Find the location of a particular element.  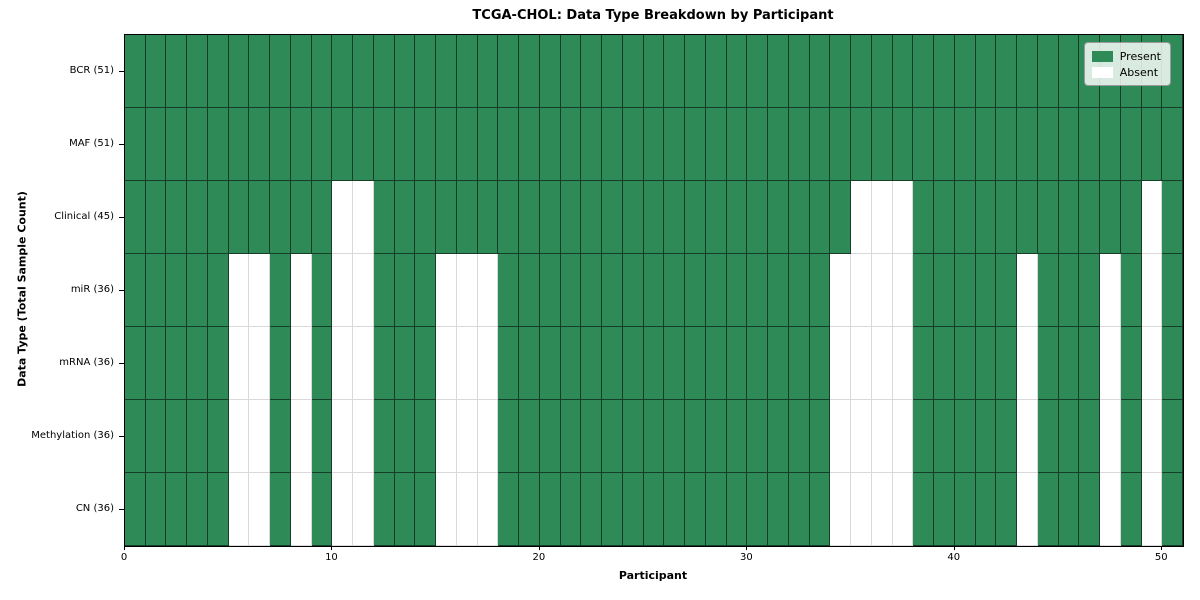

row-label: Methylation (36) is located at coordinates (72, 435).